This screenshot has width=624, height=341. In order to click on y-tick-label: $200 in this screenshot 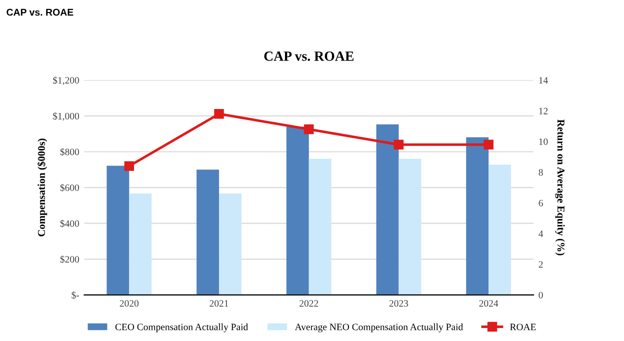, I will do `click(70, 259)`.